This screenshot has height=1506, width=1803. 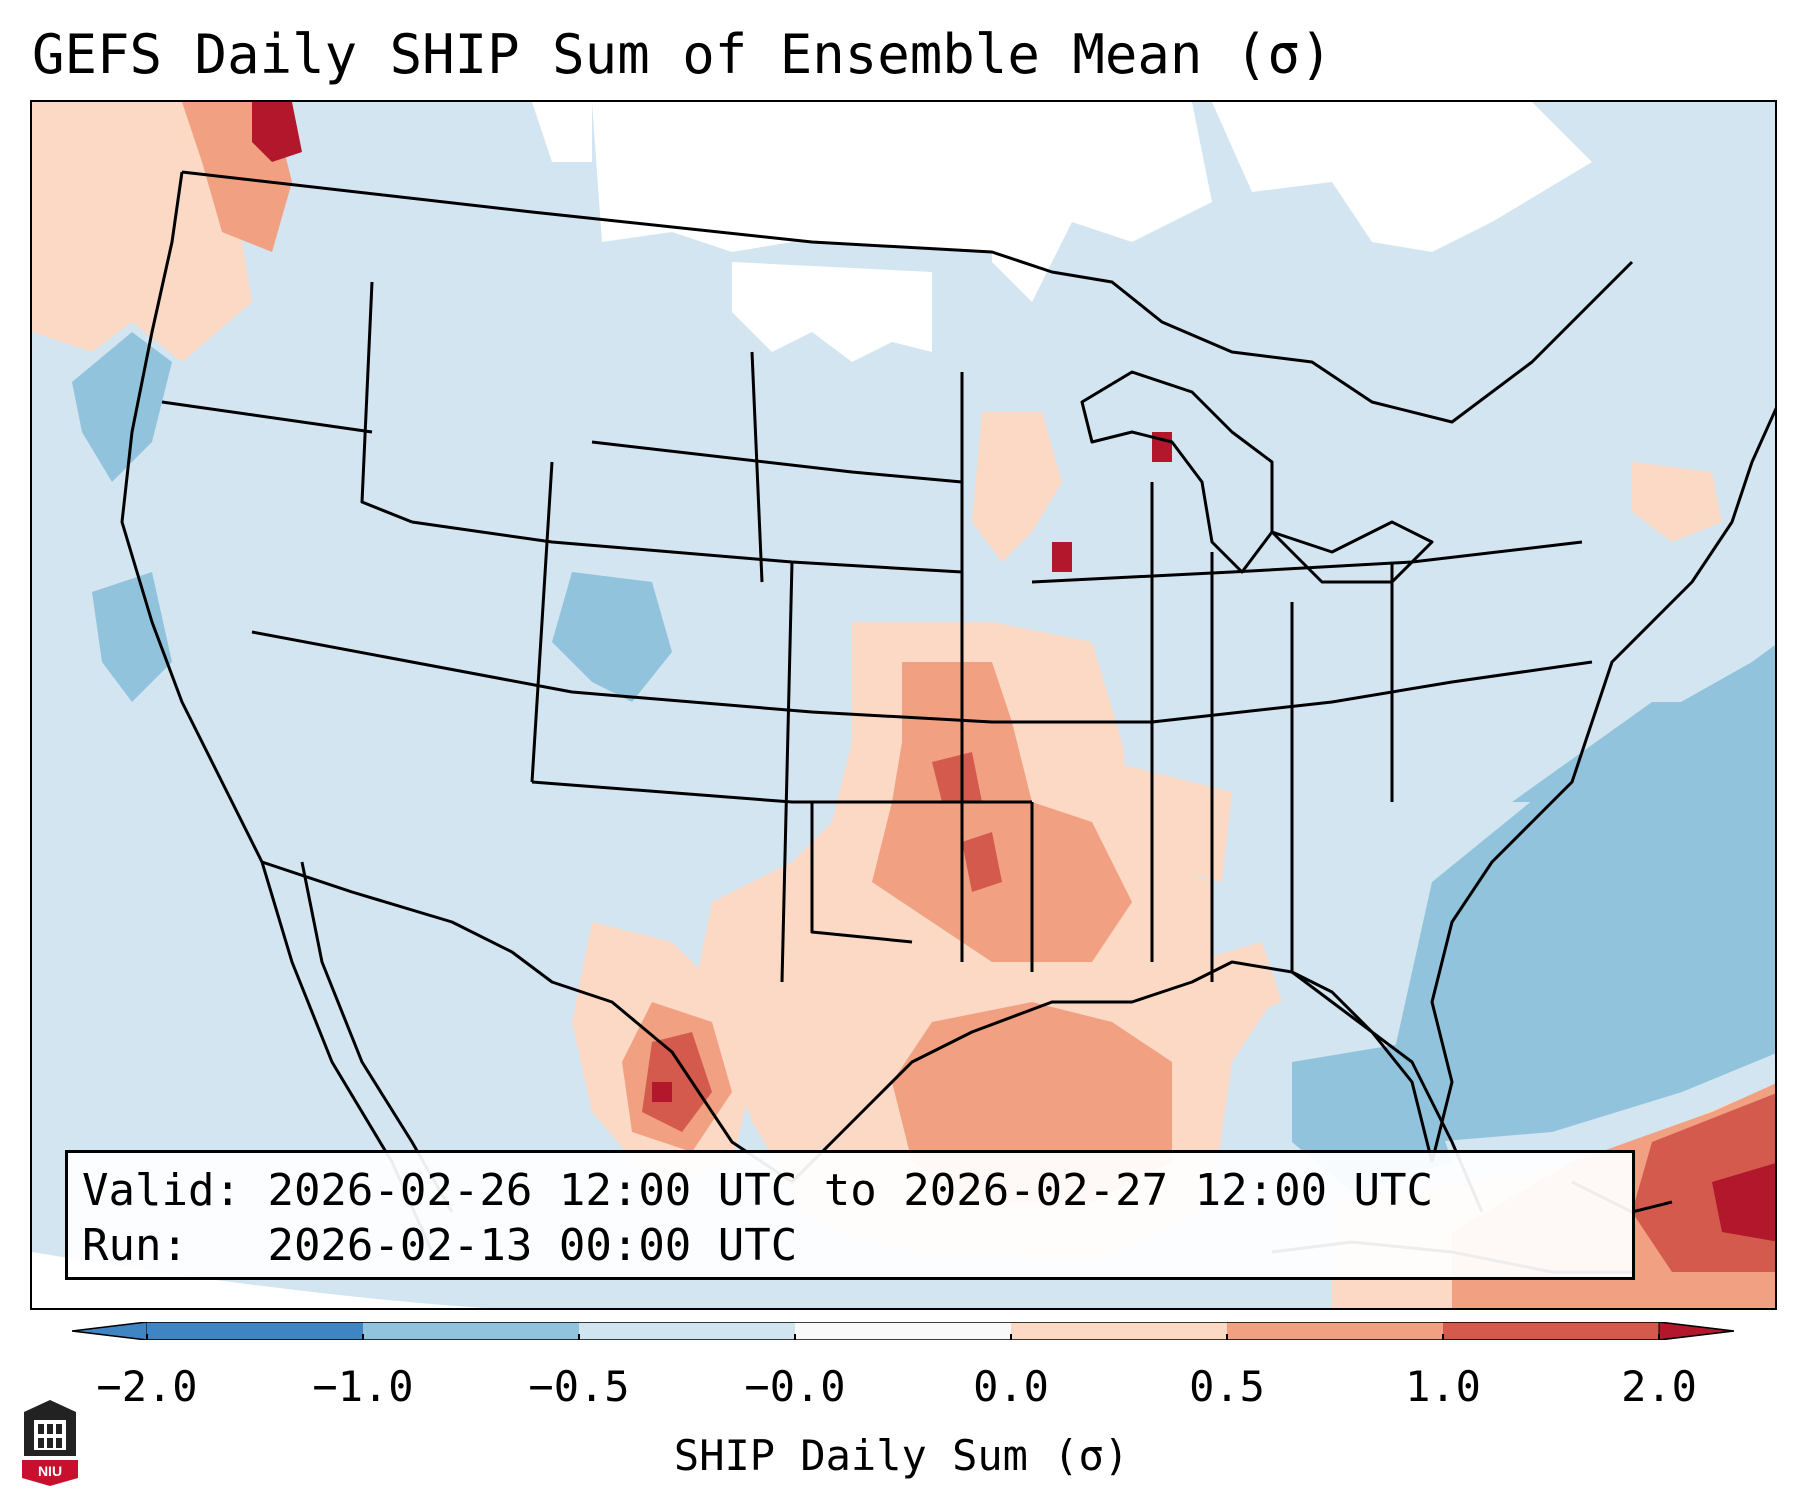 What do you see at coordinates (135, 1245) in the screenshot?
I see `run-label: Run:` at bounding box center [135, 1245].